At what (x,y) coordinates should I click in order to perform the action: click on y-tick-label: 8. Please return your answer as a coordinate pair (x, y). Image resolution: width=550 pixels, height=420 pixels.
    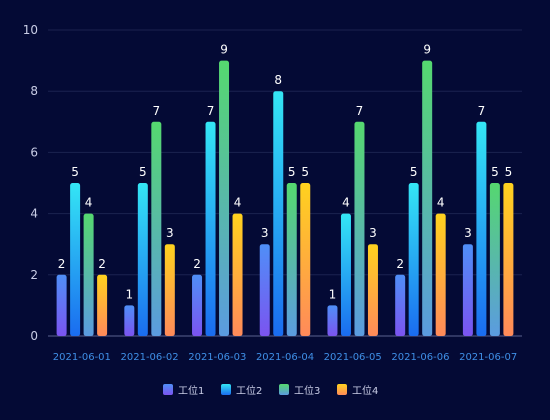
    Looking at the image, I should click on (34, 91).